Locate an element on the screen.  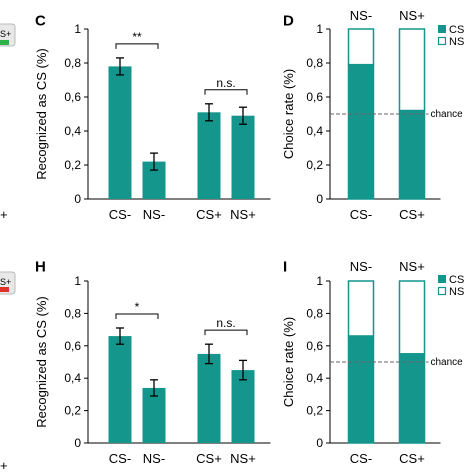
panel-letter: D is located at coordinates (288, 20).